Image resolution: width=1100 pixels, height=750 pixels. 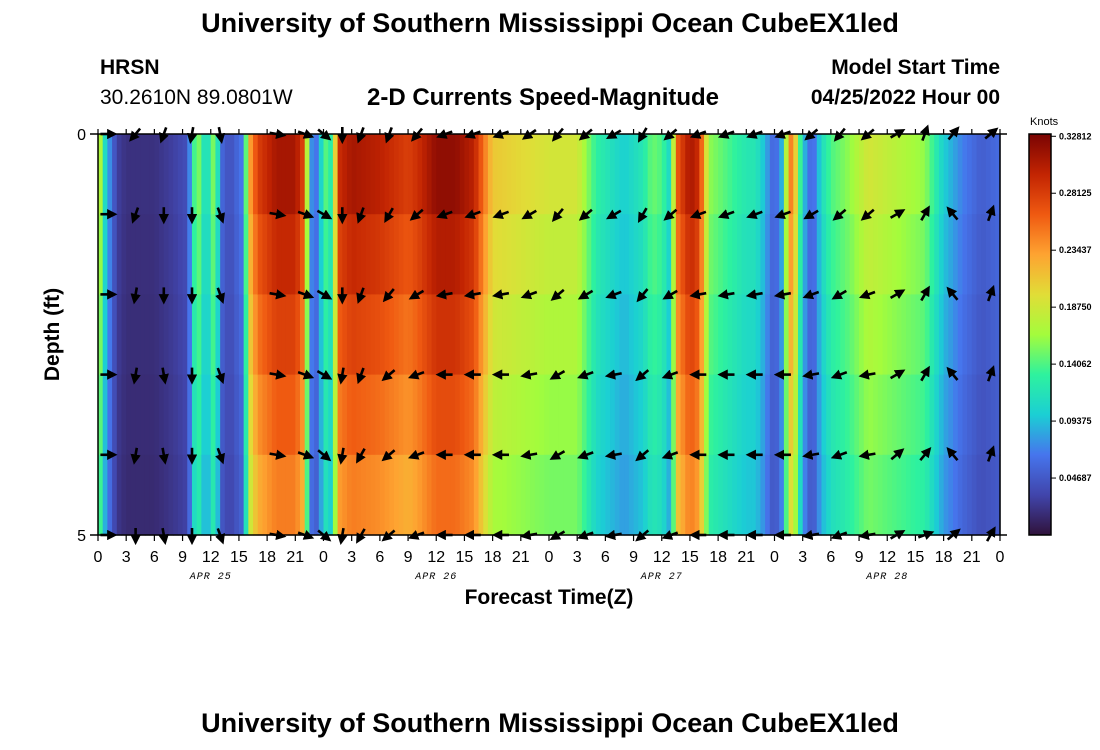 I want to click on colorbar-tick-label: 0.32812, so click(x=1075, y=136).